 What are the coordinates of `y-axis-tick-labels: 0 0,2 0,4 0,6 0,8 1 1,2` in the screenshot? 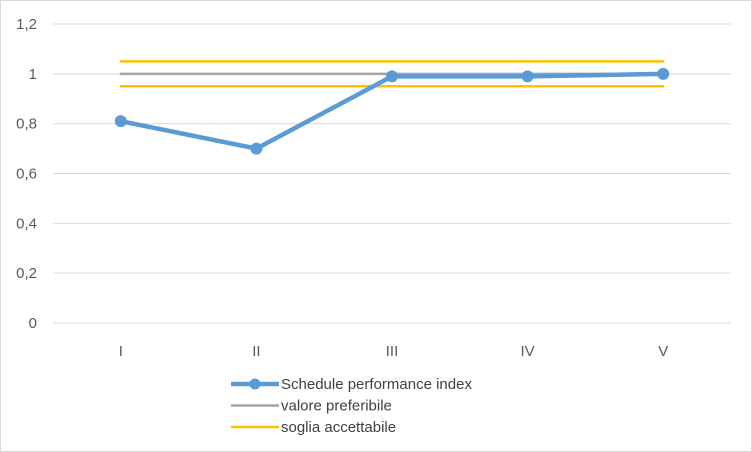 It's located at (26, 174).